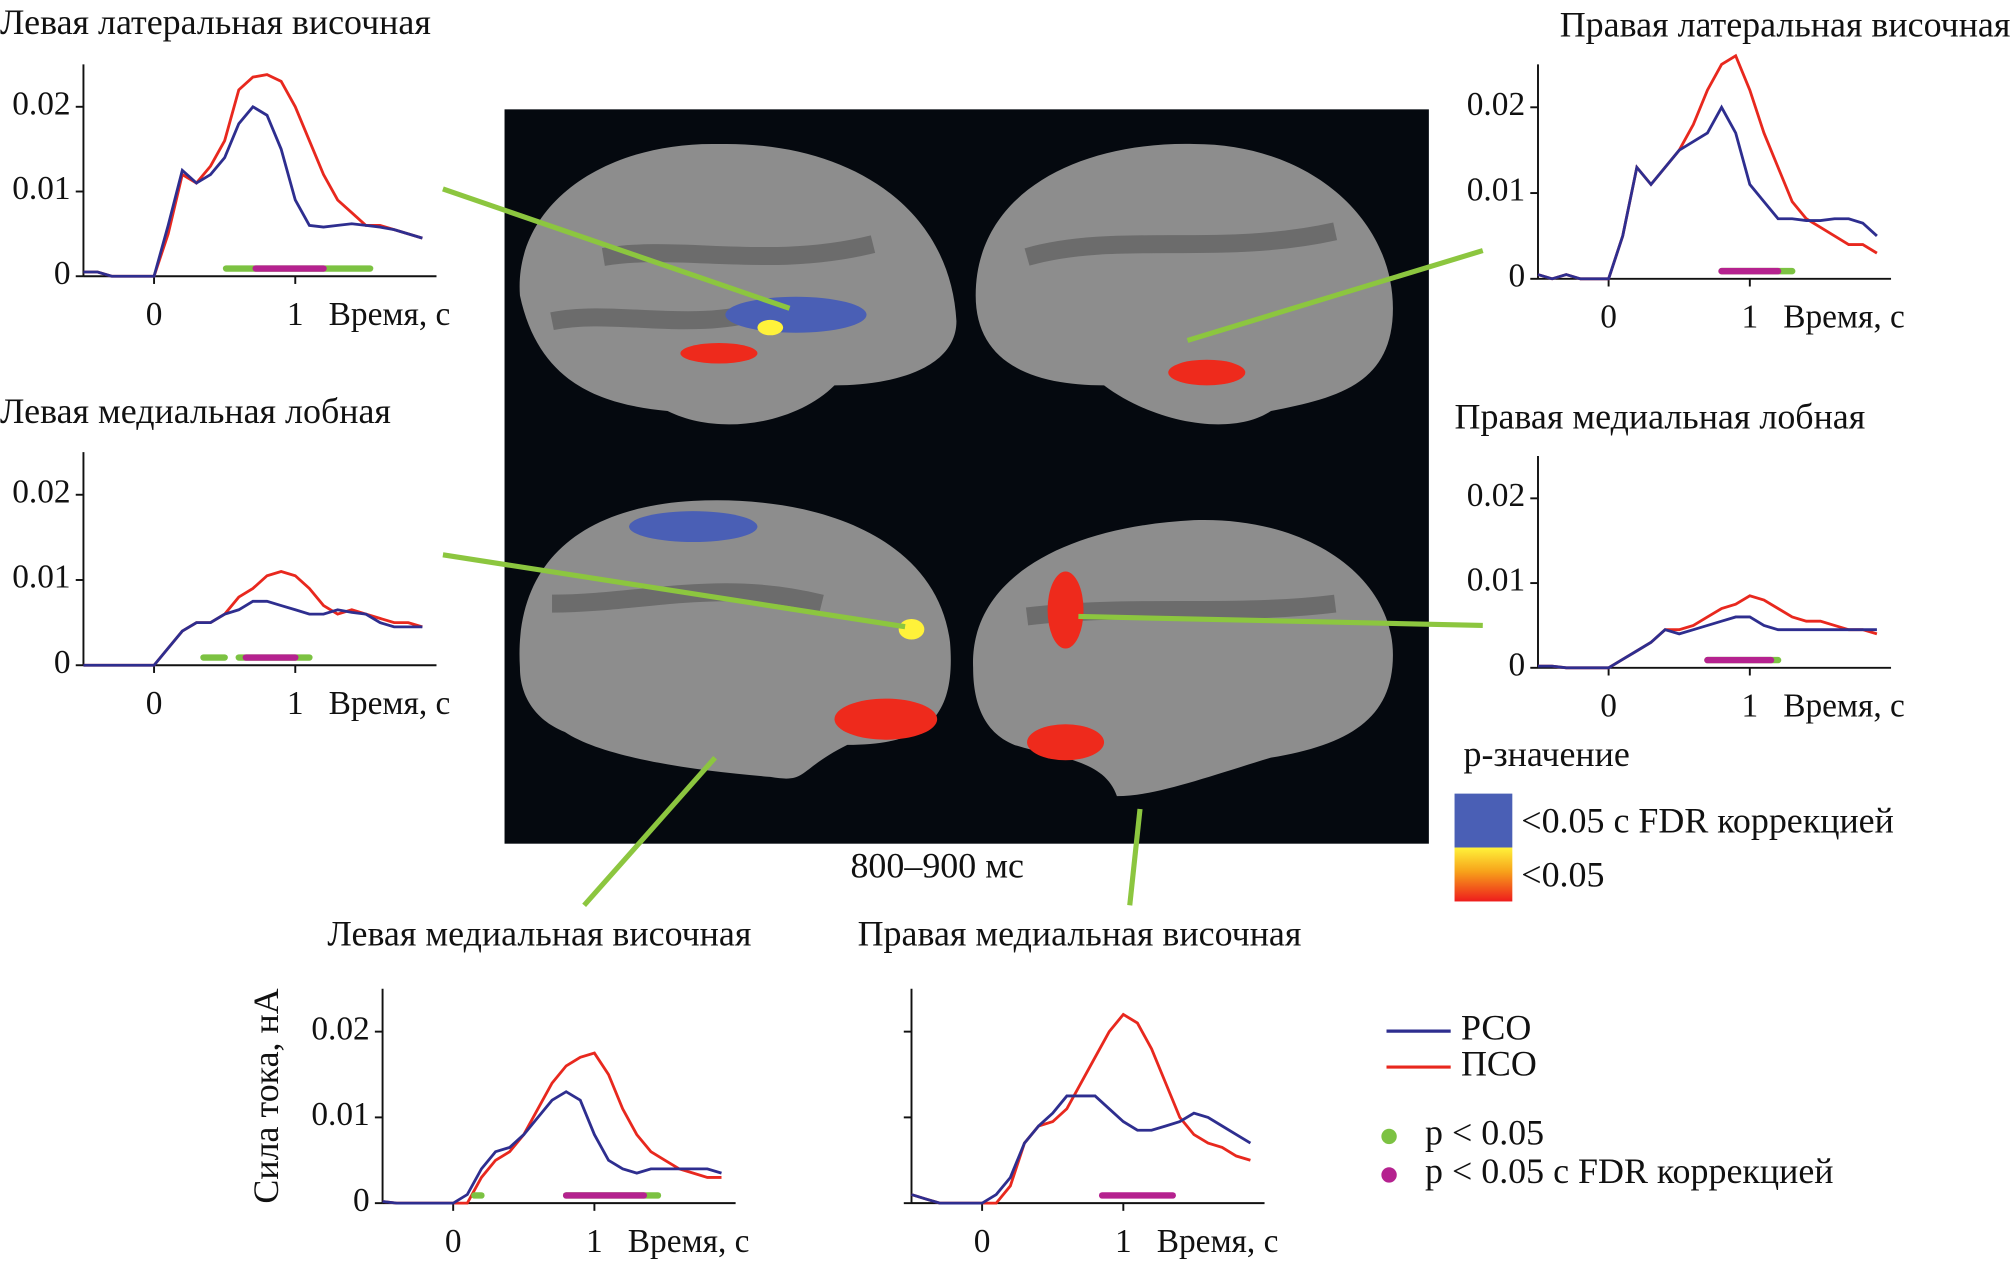 The height and width of the screenshot is (1265, 2013). What do you see at coordinates (1785, 25) in the screenshot?
I see `chart-title: Правая латеральная височная` at bounding box center [1785, 25].